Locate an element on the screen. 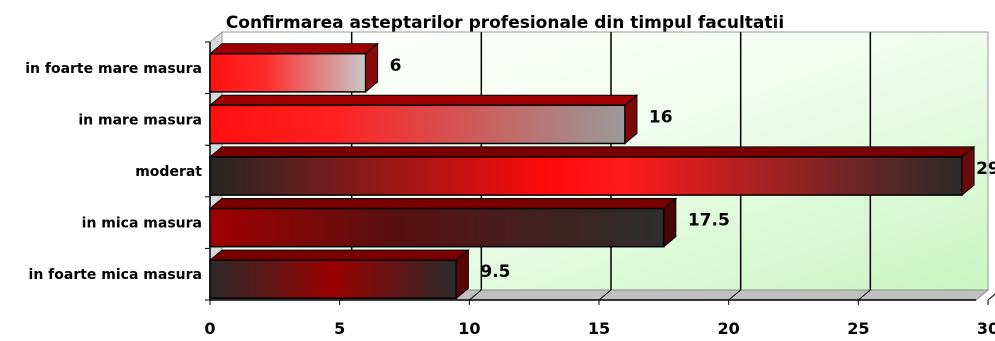 The width and height of the screenshot is (995, 341). category-label: in mare masura is located at coordinates (140, 120).